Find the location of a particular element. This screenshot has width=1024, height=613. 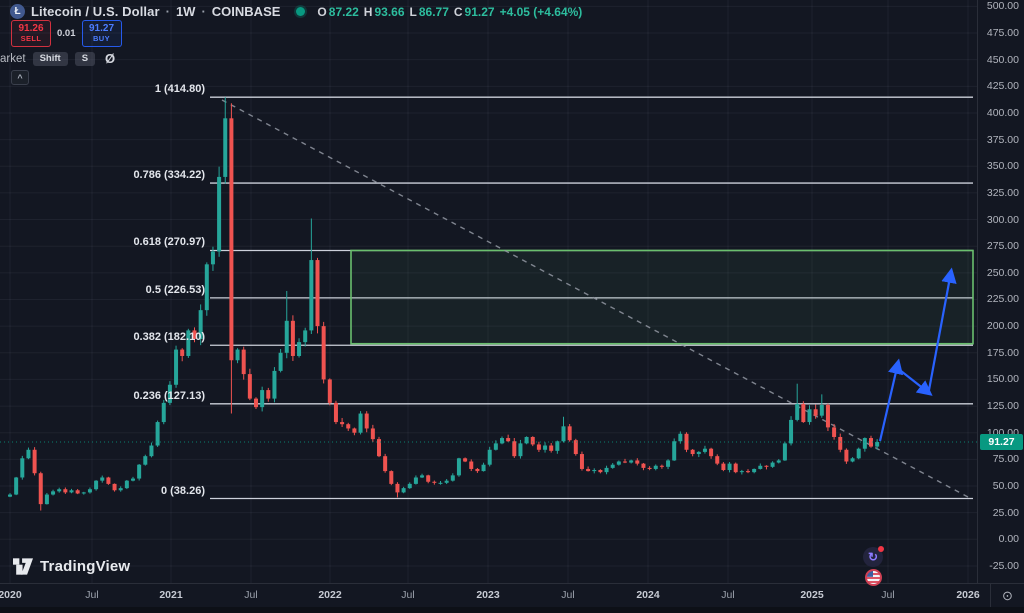

open-label: O is located at coordinates (322, 11).